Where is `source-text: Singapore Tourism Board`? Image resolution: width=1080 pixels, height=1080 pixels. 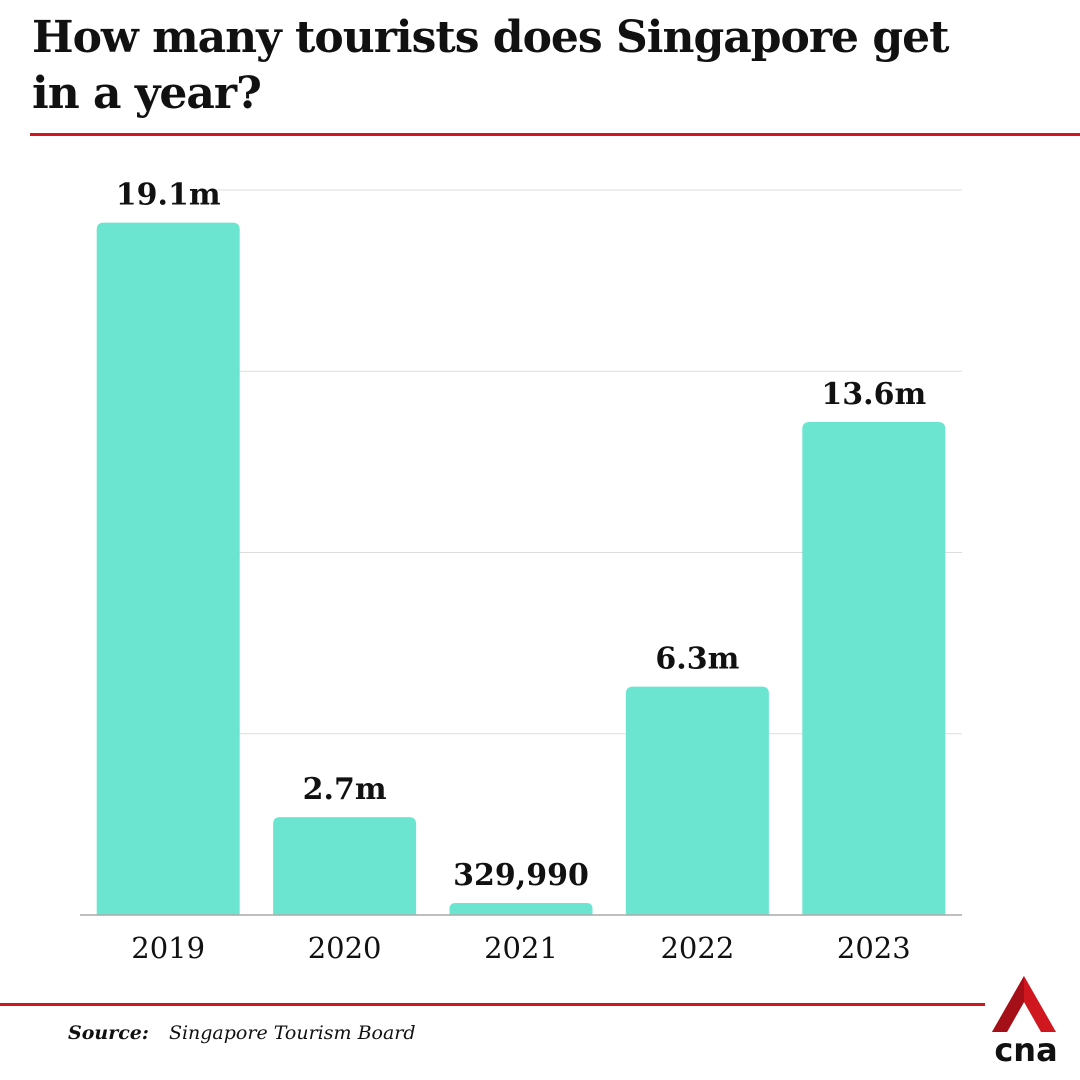
source-text: Singapore Tourism Board is located at coordinates (292, 1033).